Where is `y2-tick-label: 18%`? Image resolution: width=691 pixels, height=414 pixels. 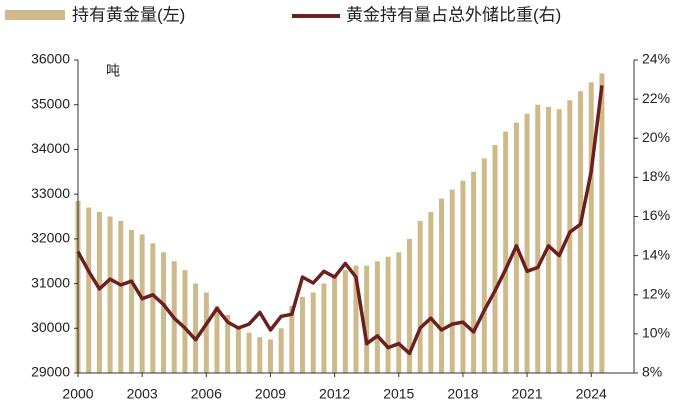 y2-tick-label: 18% is located at coordinates (656, 176).